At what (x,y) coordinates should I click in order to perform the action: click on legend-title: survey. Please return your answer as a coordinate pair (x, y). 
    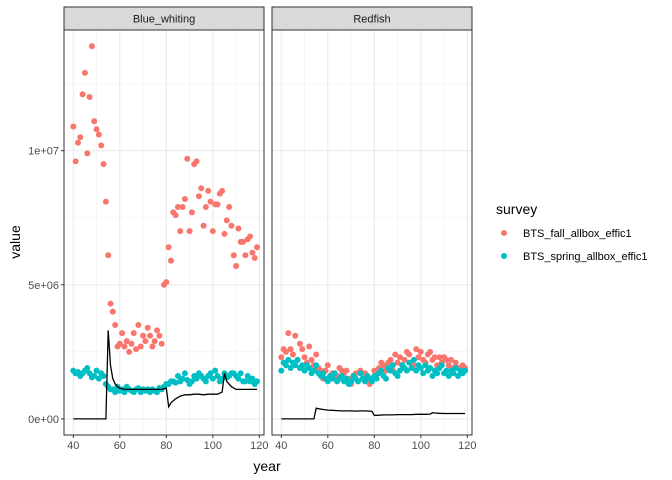
    Looking at the image, I should click on (516, 209).